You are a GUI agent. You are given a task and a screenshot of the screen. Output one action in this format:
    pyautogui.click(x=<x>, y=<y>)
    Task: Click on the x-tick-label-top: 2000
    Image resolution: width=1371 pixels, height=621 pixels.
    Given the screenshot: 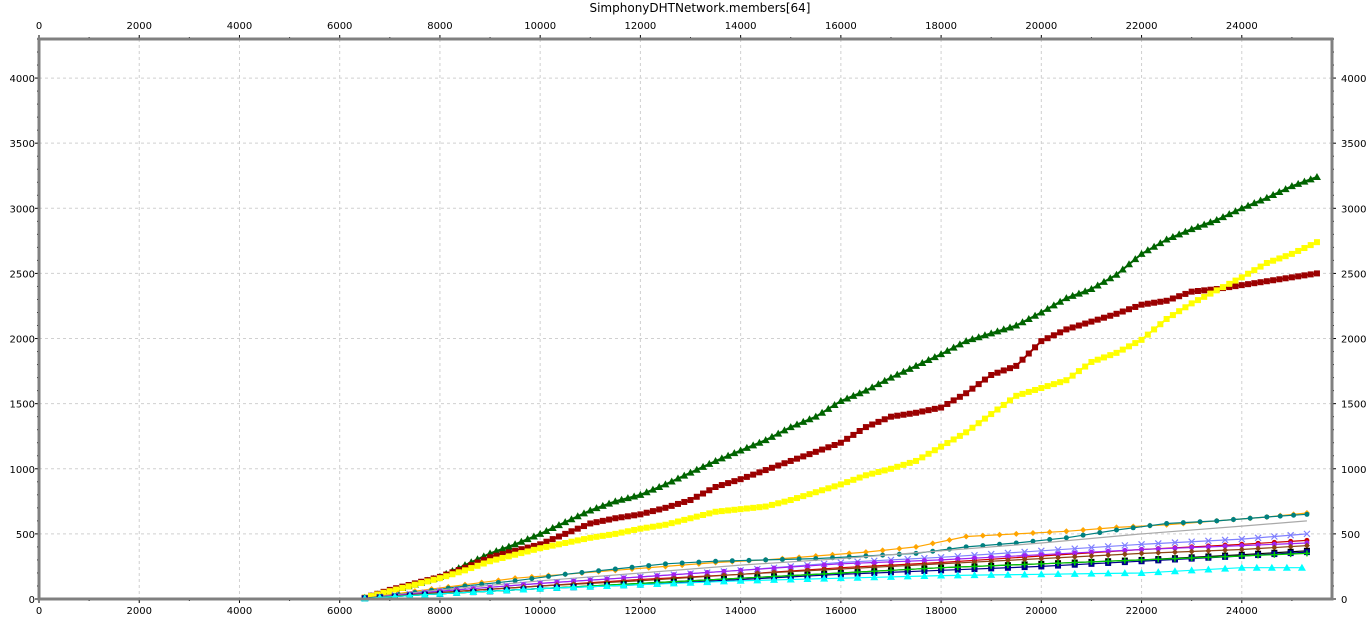 What is the action you would take?
    pyautogui.click(x=139, y=26)
    